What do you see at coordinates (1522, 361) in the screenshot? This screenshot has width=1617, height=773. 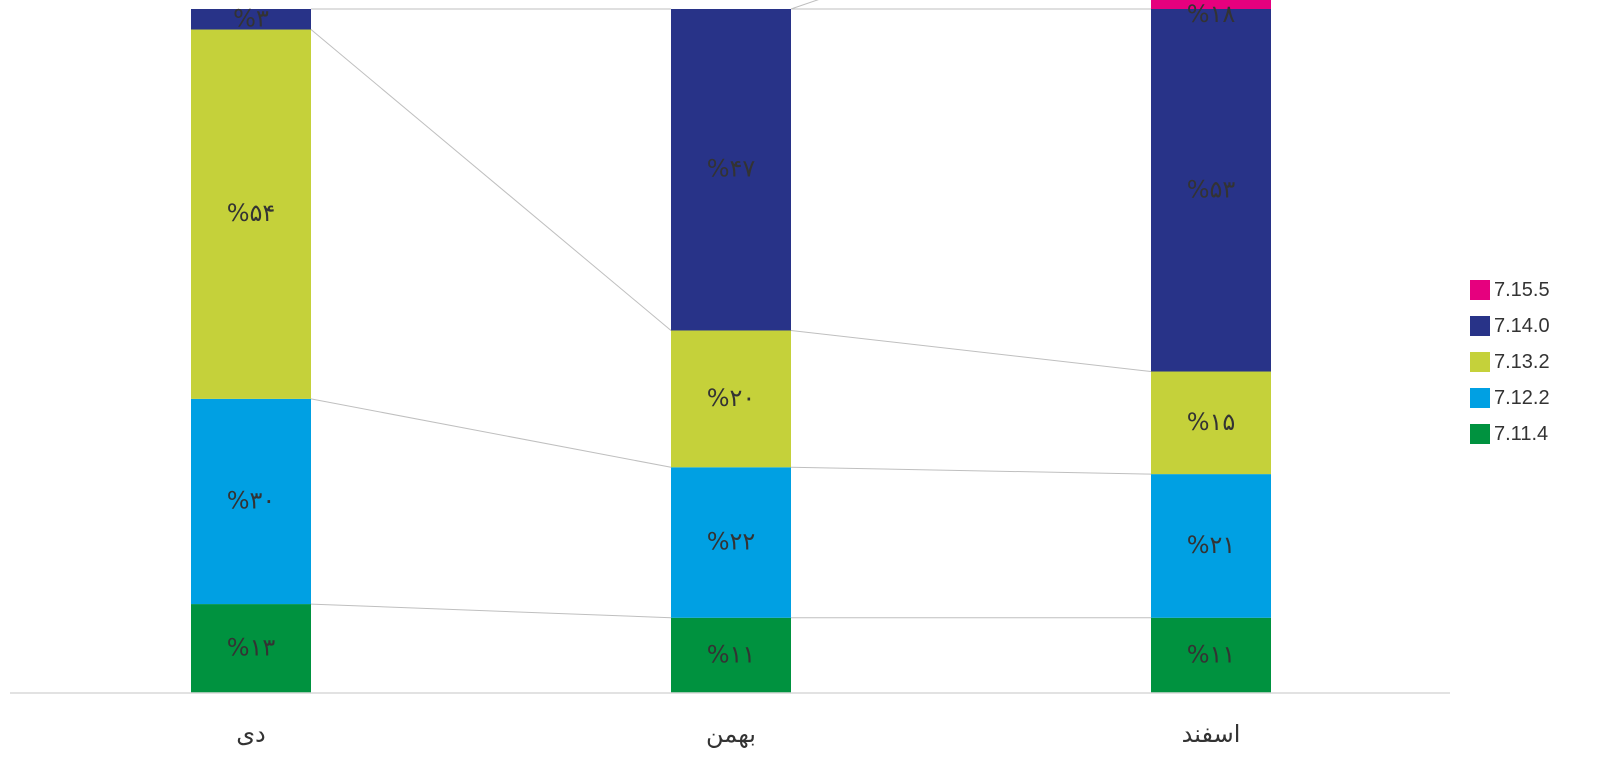 I see `legend-label: 7.13.2` at bounding box center [1522, 361].